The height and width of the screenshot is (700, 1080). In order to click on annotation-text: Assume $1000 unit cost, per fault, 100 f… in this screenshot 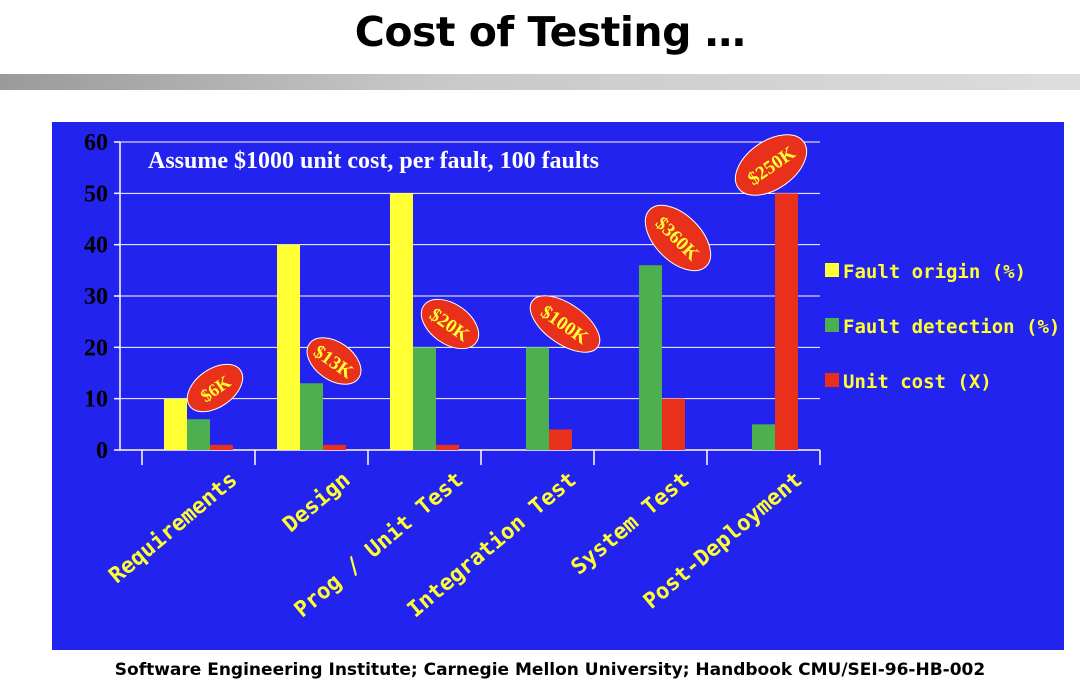, I will do `click(373, 161)`.